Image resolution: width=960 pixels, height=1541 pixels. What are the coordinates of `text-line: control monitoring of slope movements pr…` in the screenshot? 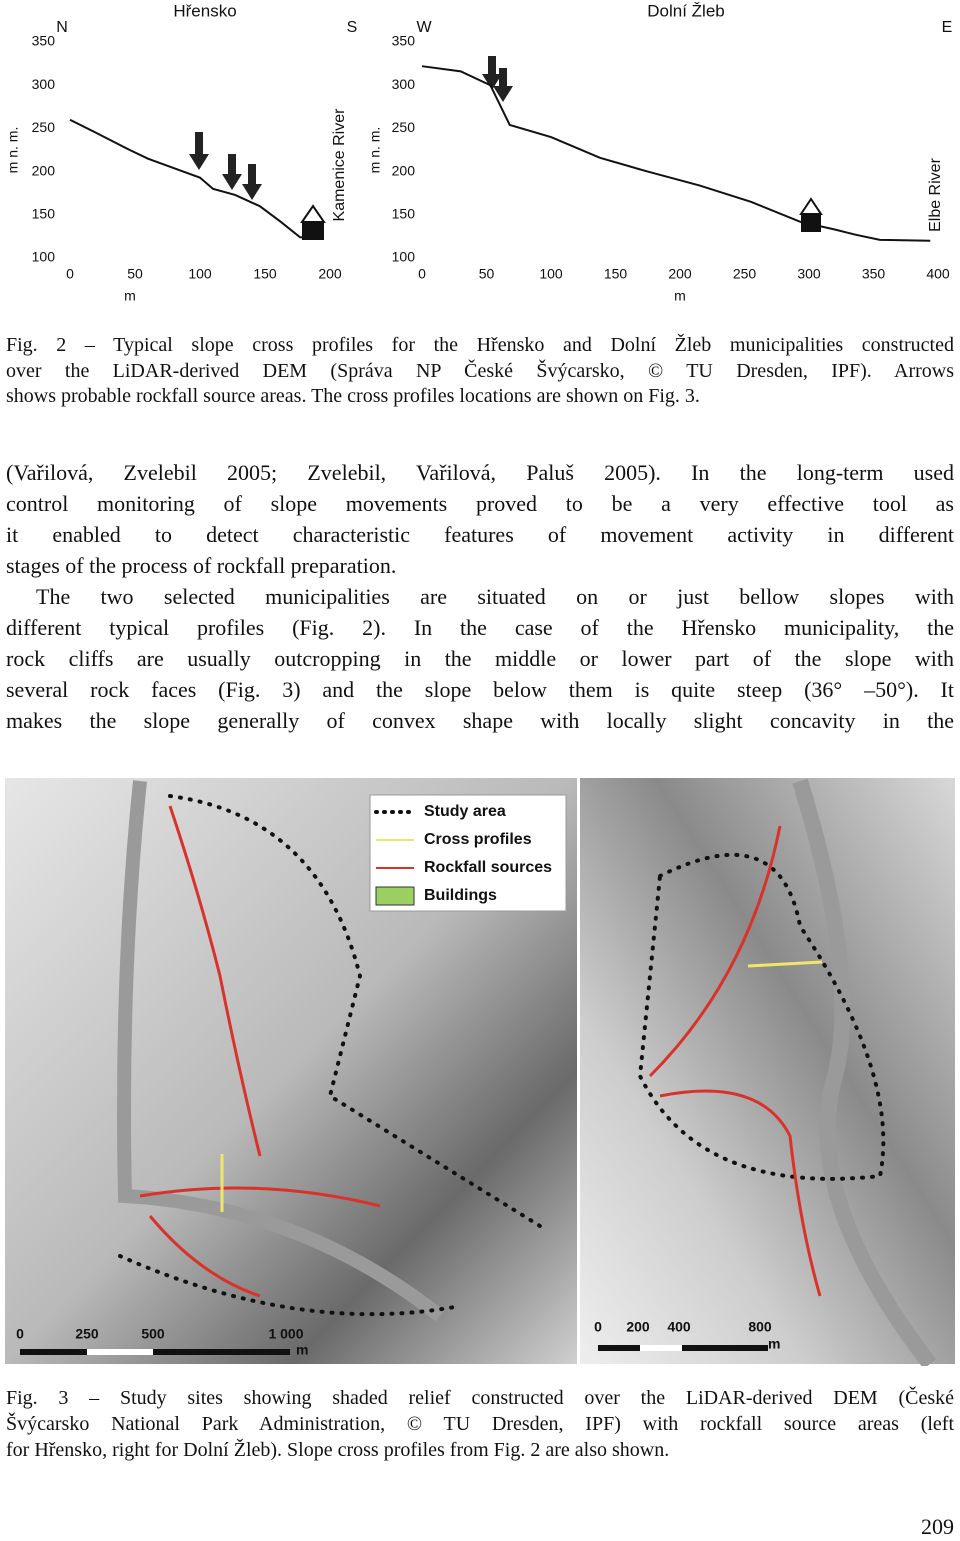 It's located at (480, 503).